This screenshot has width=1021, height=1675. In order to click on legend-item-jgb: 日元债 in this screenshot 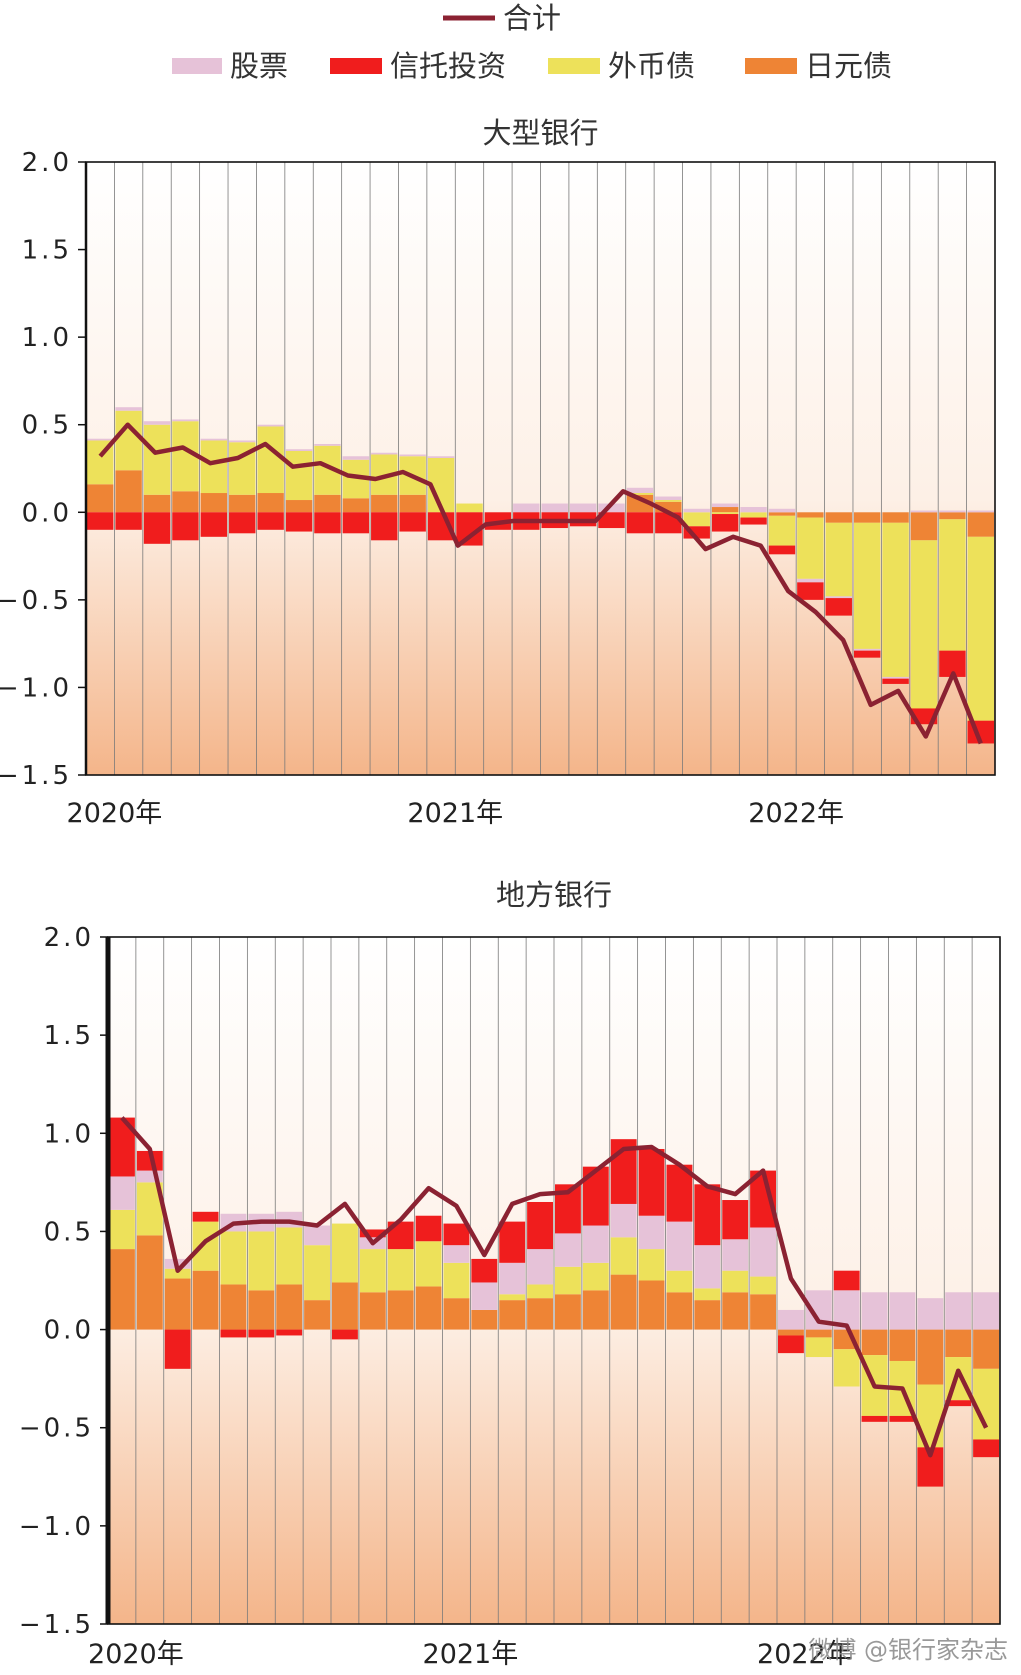, I will do `click(818, 66)`.